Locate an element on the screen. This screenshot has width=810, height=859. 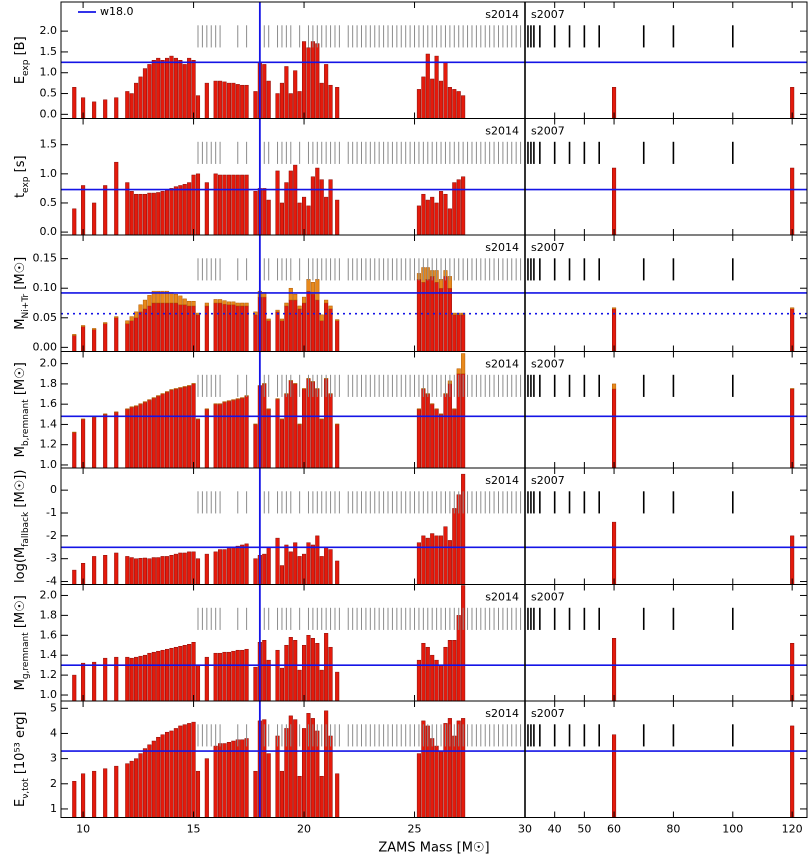
y-axis-label: Eν,tot [10⁵³ erg] is located at coordinates (22, 759).